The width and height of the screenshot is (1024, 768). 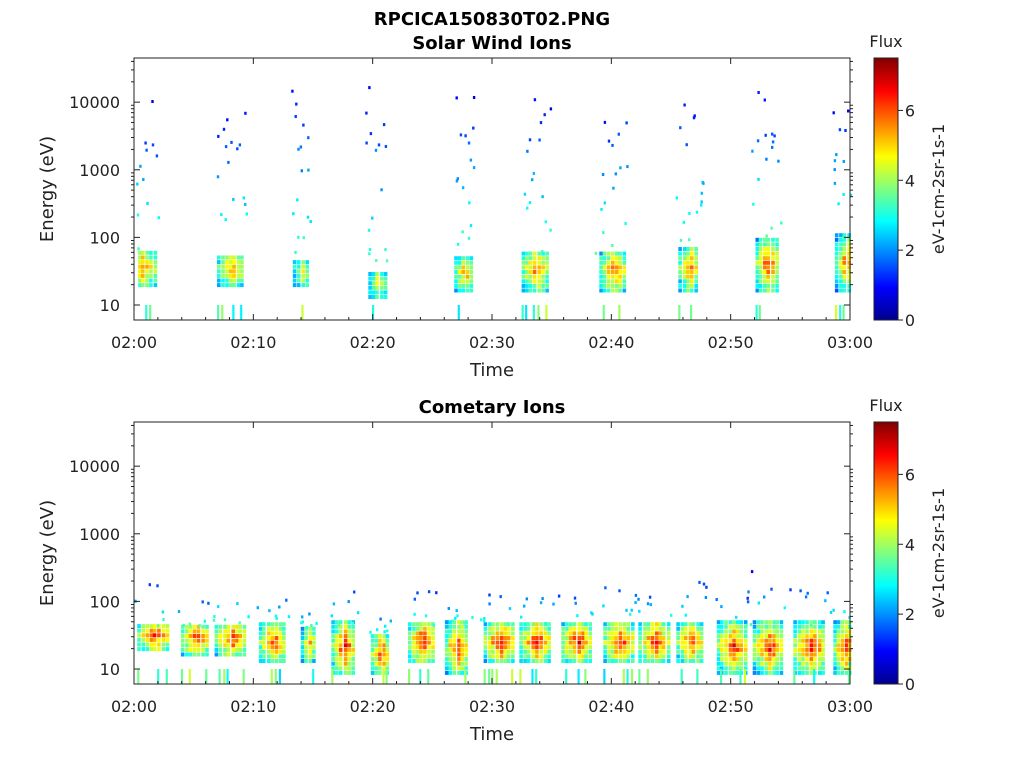 What do you see at coordinates (134, 342) in the screenshot?
I see `x-tick-label: 02:00` at bounding box center [134, 342].